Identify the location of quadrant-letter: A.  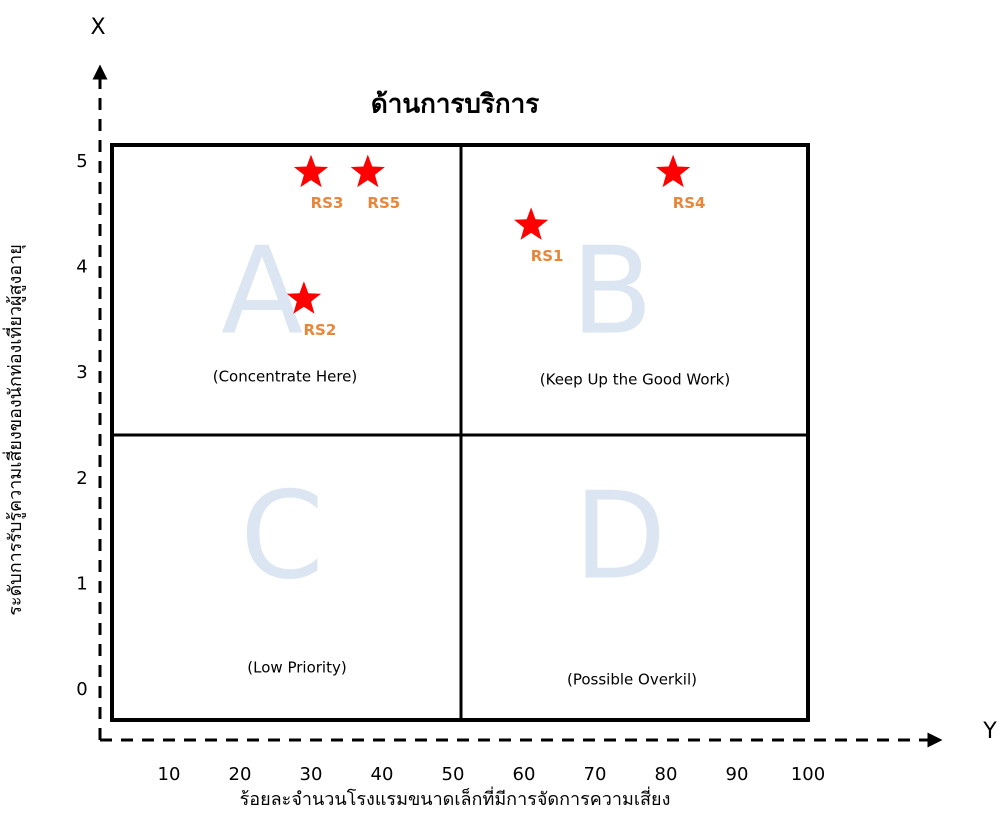
(262, 292).